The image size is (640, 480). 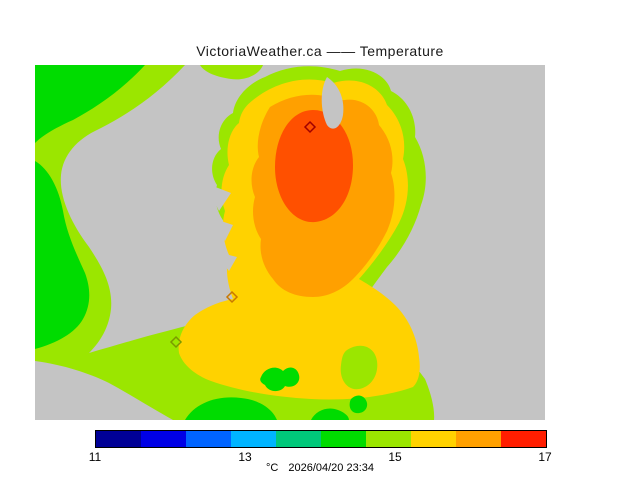 What do you see at coordinates (95, 457) in the screenshot?
I see `colorbar-tick-11: 11` at bounding box center [95, 457].